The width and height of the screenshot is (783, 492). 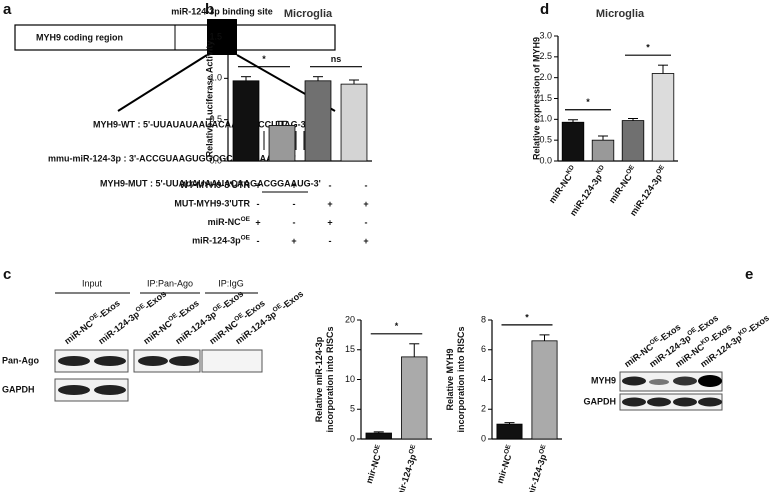 What do you see at coordinates (545, 140) in the screenshot?
I see `y-tick-label: 0.5` at bounding box center [545, 140].